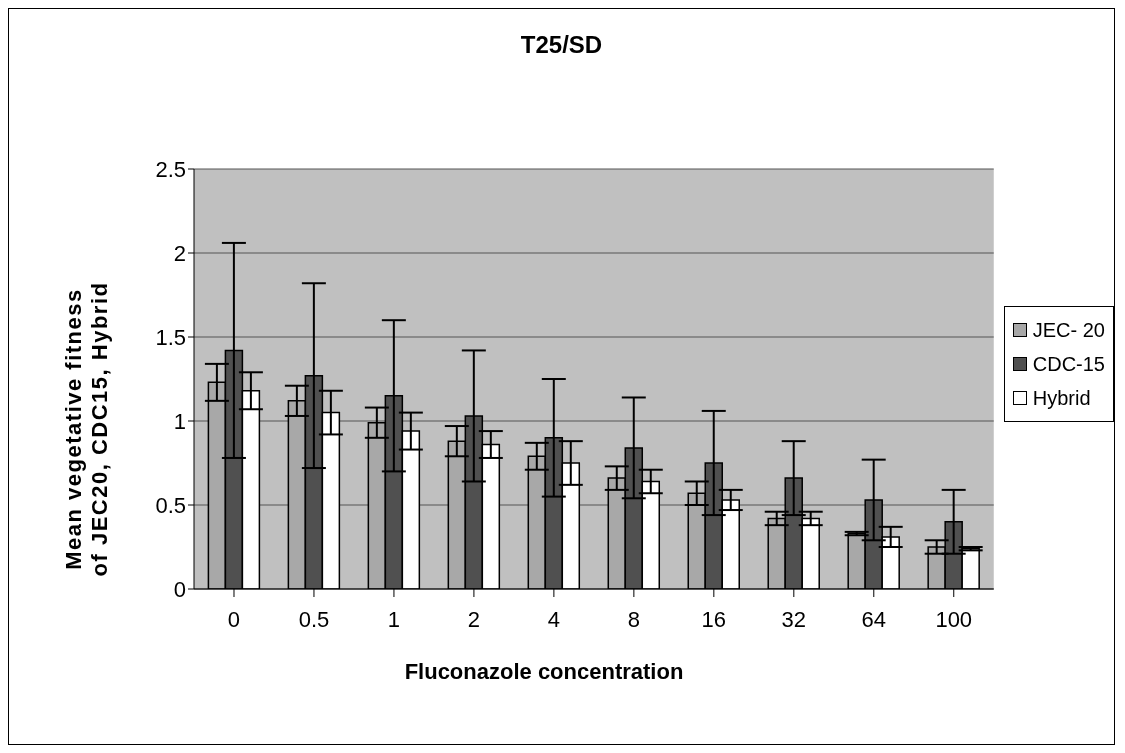  Describe the element at coordinates (544, 672) in the screenshot. I see `x-axis-title: Fluconazole concentration` at that location.